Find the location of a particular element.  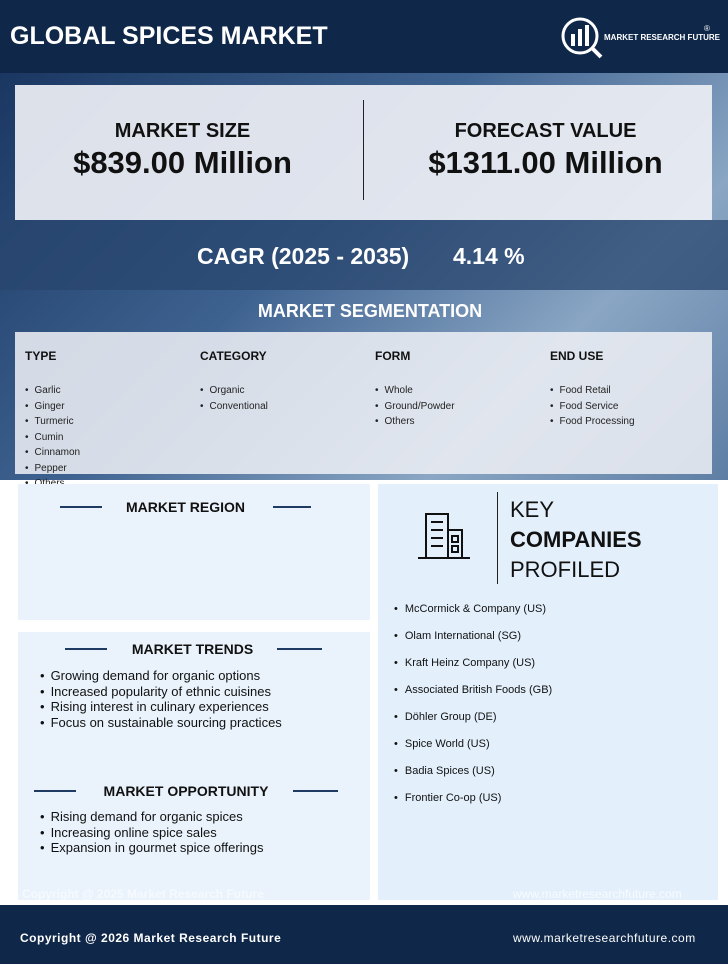

trend-item: Rising interest in culinary experiences is located at coordinates (161, 707).